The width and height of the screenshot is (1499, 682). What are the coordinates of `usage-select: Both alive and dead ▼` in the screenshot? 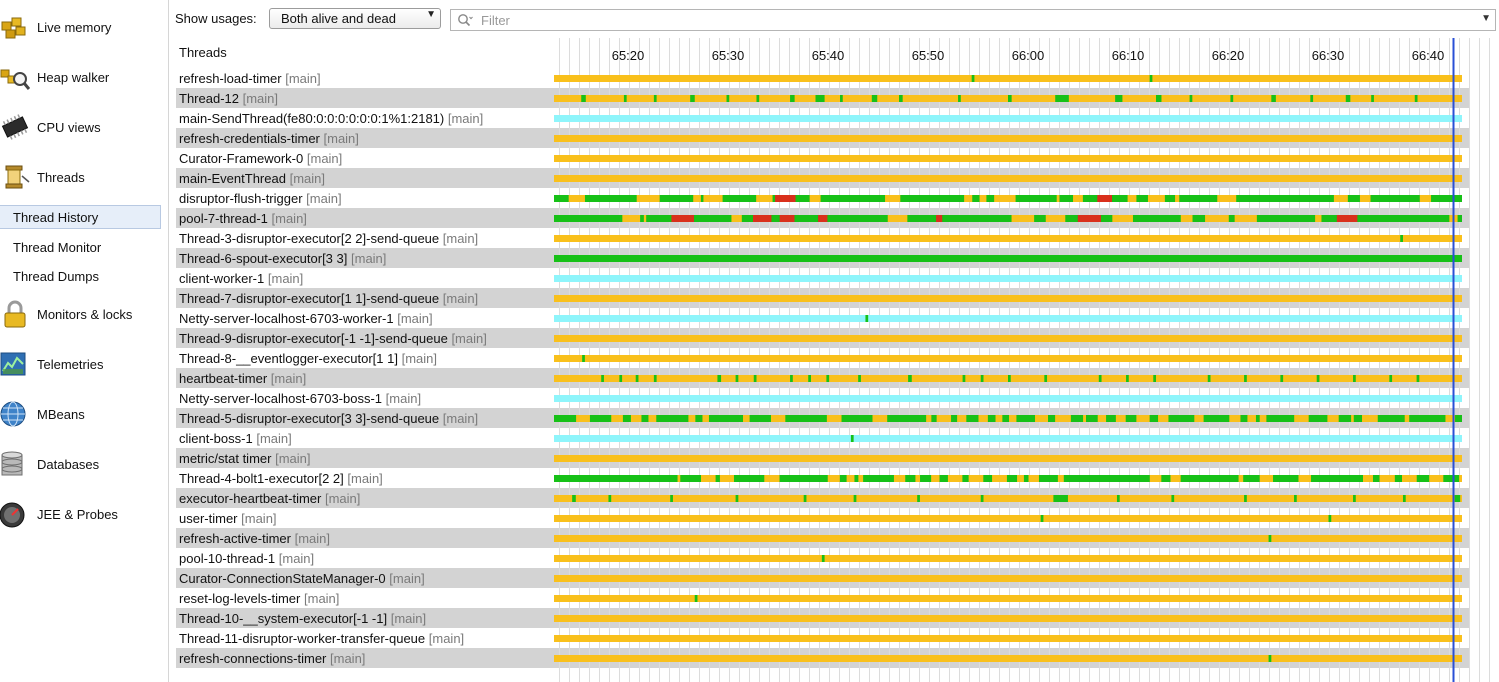 It's located at (355, 18).